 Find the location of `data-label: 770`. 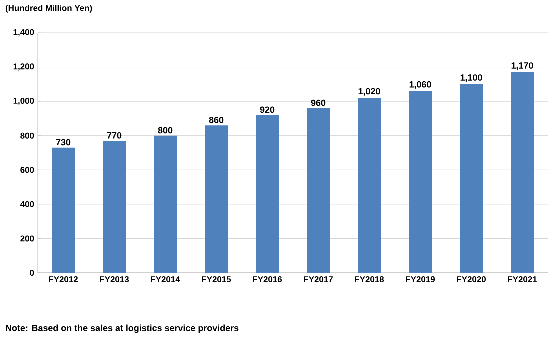

data-label: 770 is located at coordinates (114, 135).